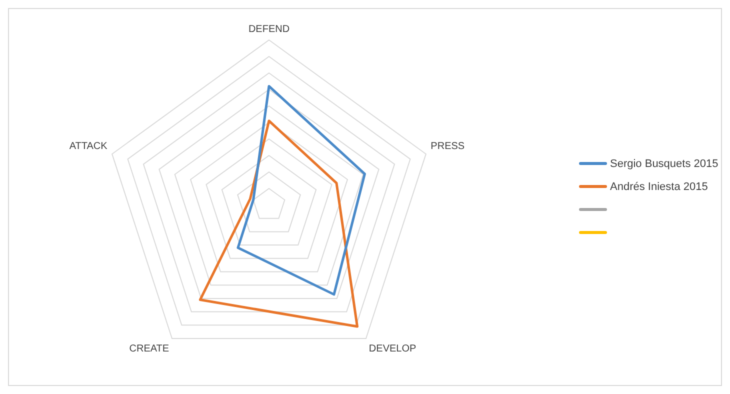 The height and width of the screenshot is (394, 730). I want to click on spoke-label: CREATE, so click(149, 348).